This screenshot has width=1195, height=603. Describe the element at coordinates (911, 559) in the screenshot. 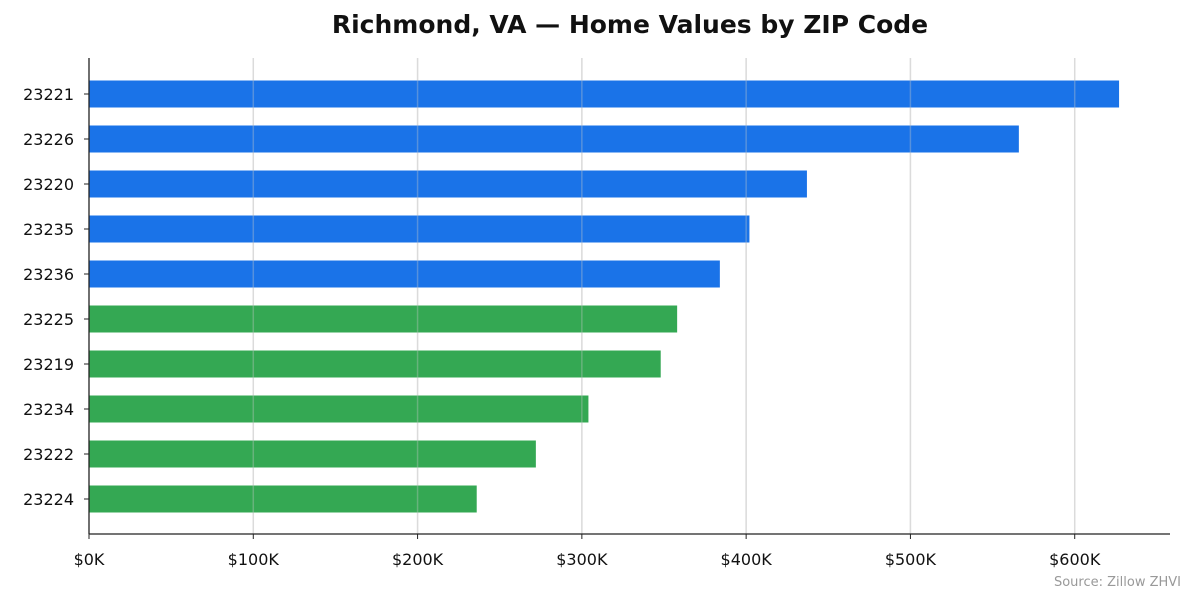

I see `x-tick-label: $500K` at that location.